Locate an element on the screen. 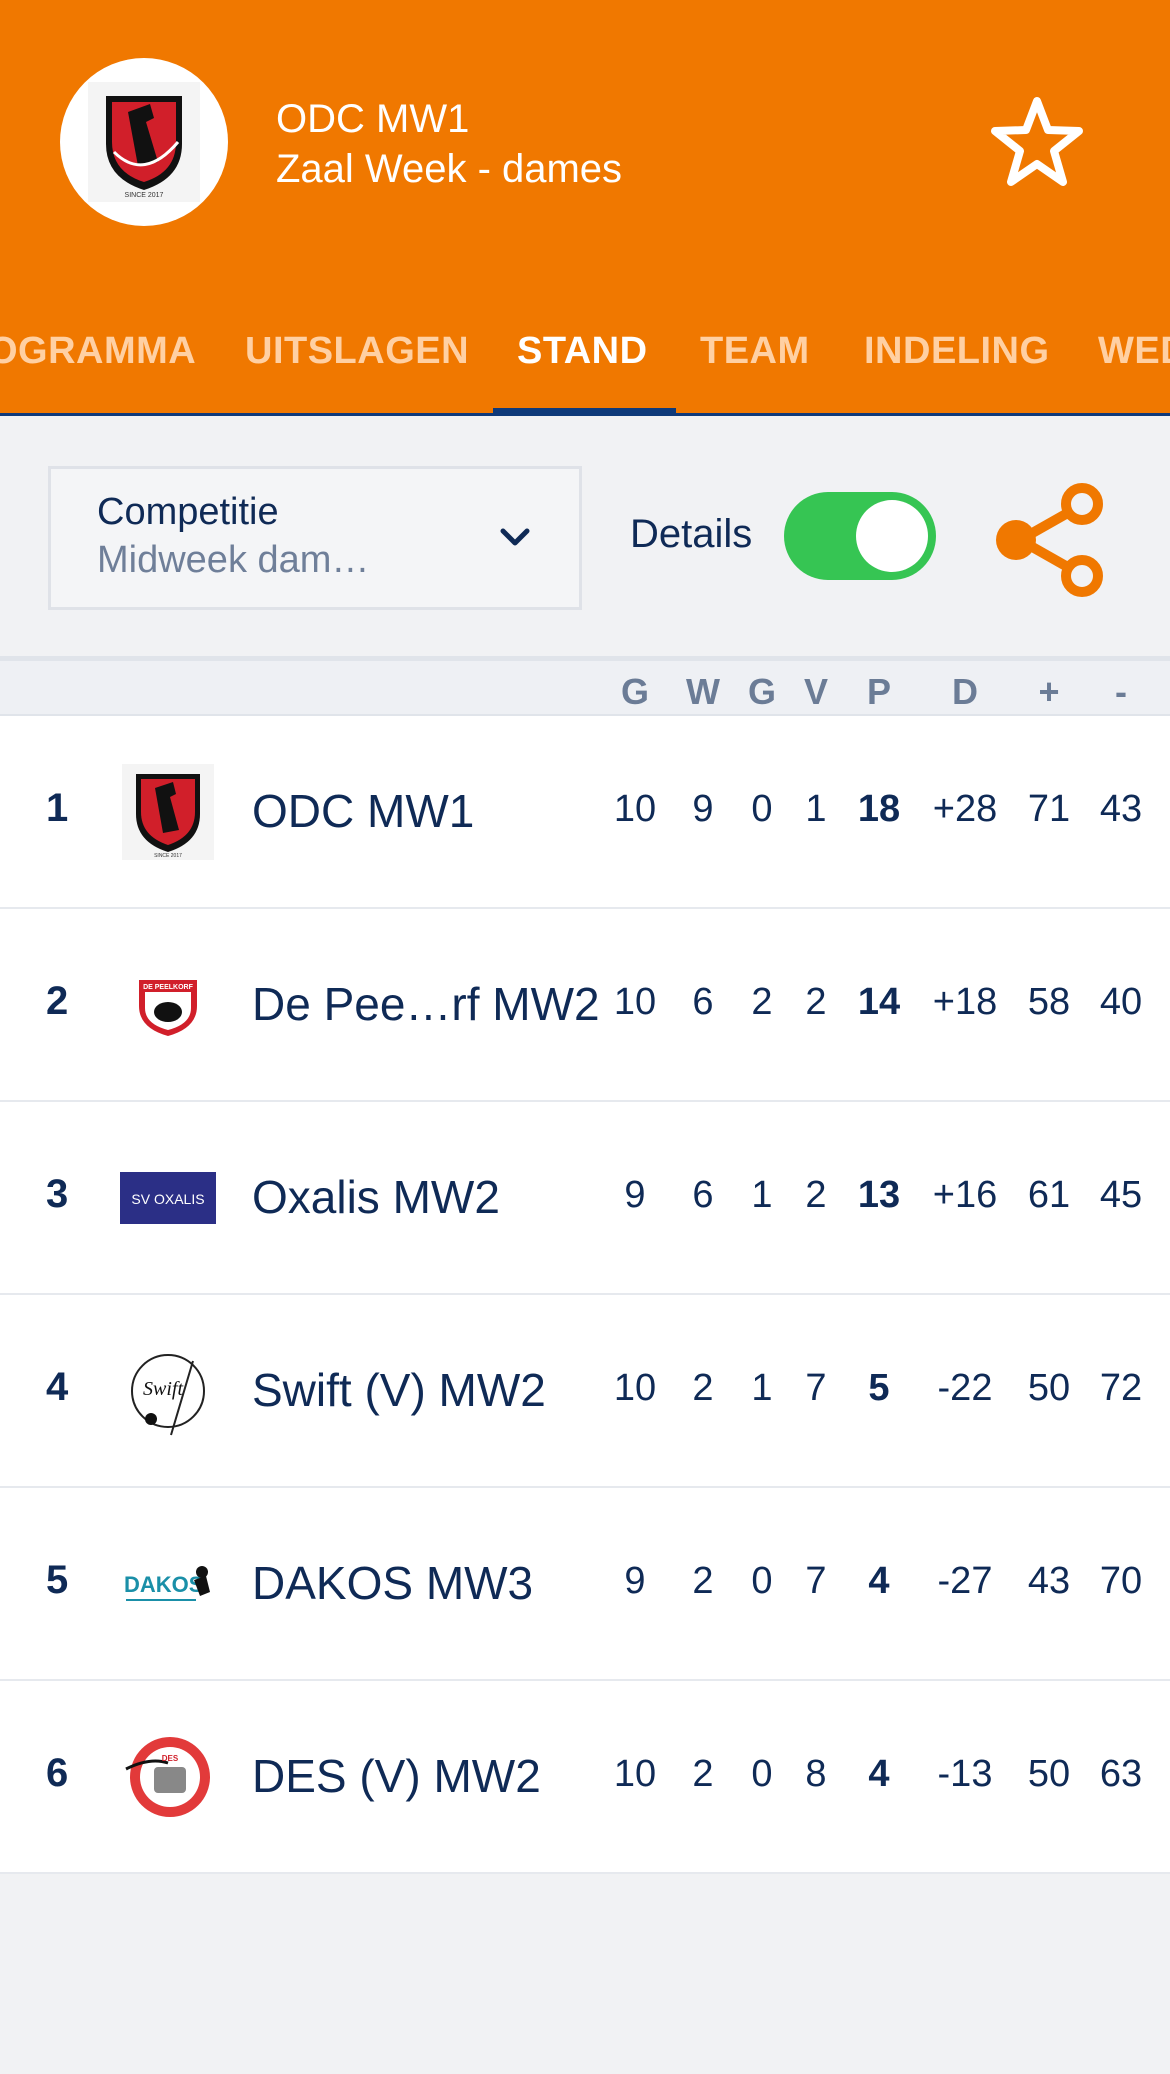 This screenshot has height=2074, width=1170. lost: 8 is located at coordinates (816, 1774).